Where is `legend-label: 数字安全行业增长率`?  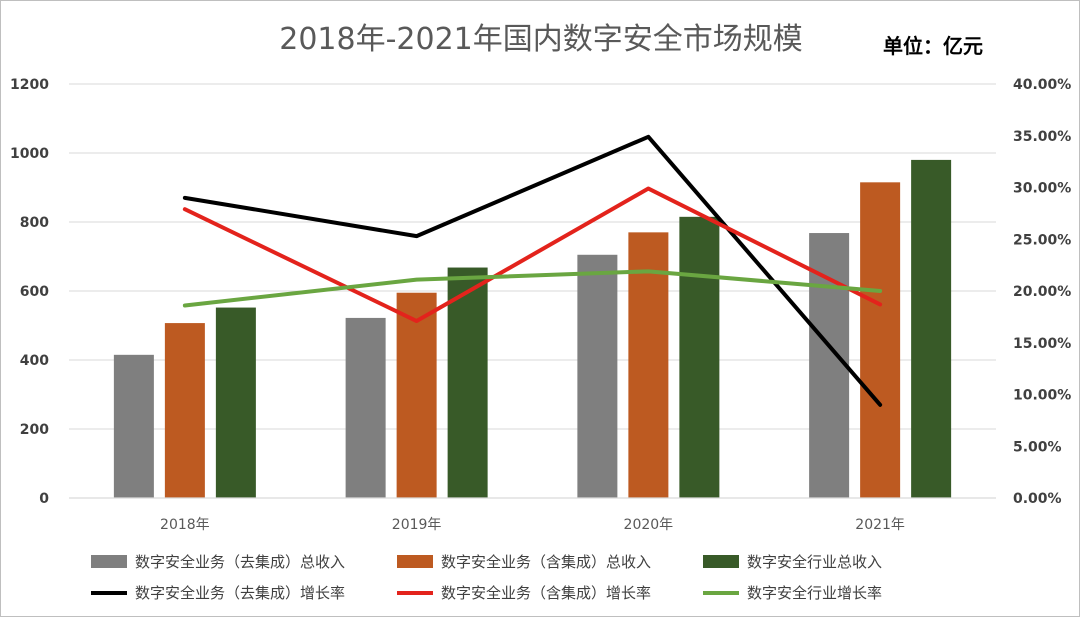 legend-label: 数字安全行业增长率 is located at coordinates (814, 593).